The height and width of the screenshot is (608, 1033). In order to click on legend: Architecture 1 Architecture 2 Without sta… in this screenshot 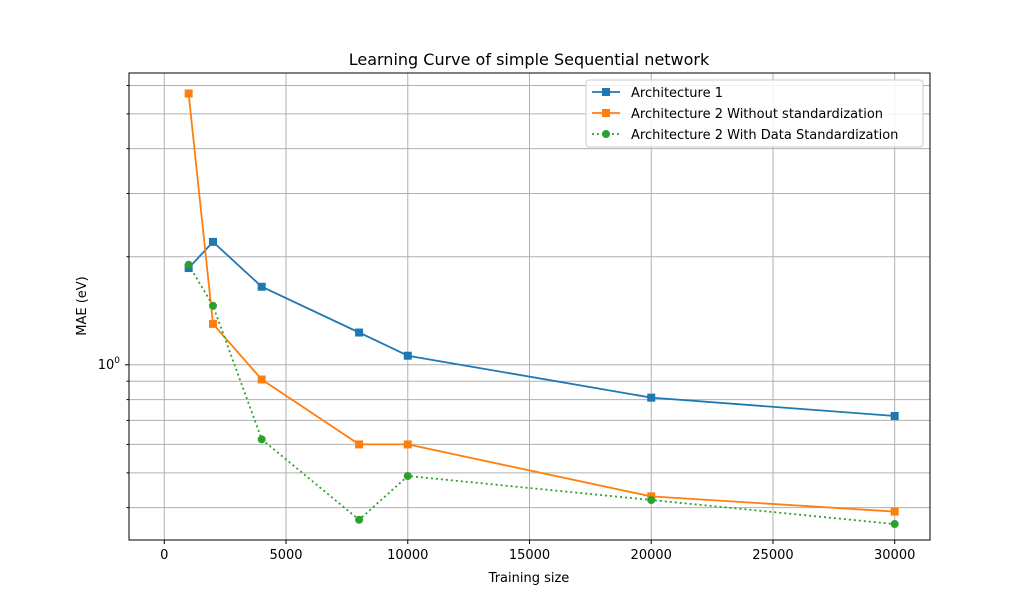, I will do `click(754, 113)`.